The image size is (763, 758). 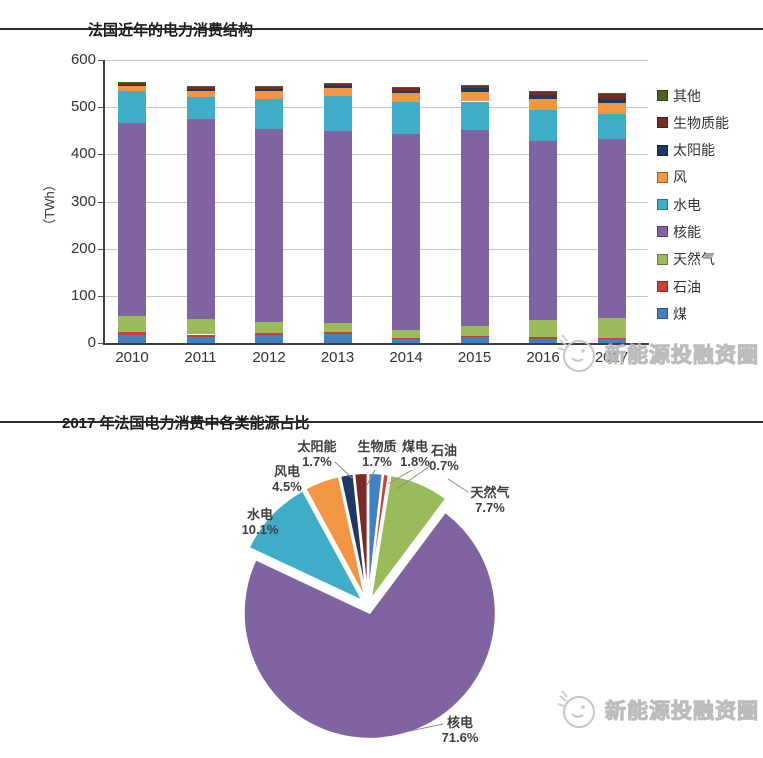 I want to click on x-tick-label: 2010, so click(x=132, y=357).